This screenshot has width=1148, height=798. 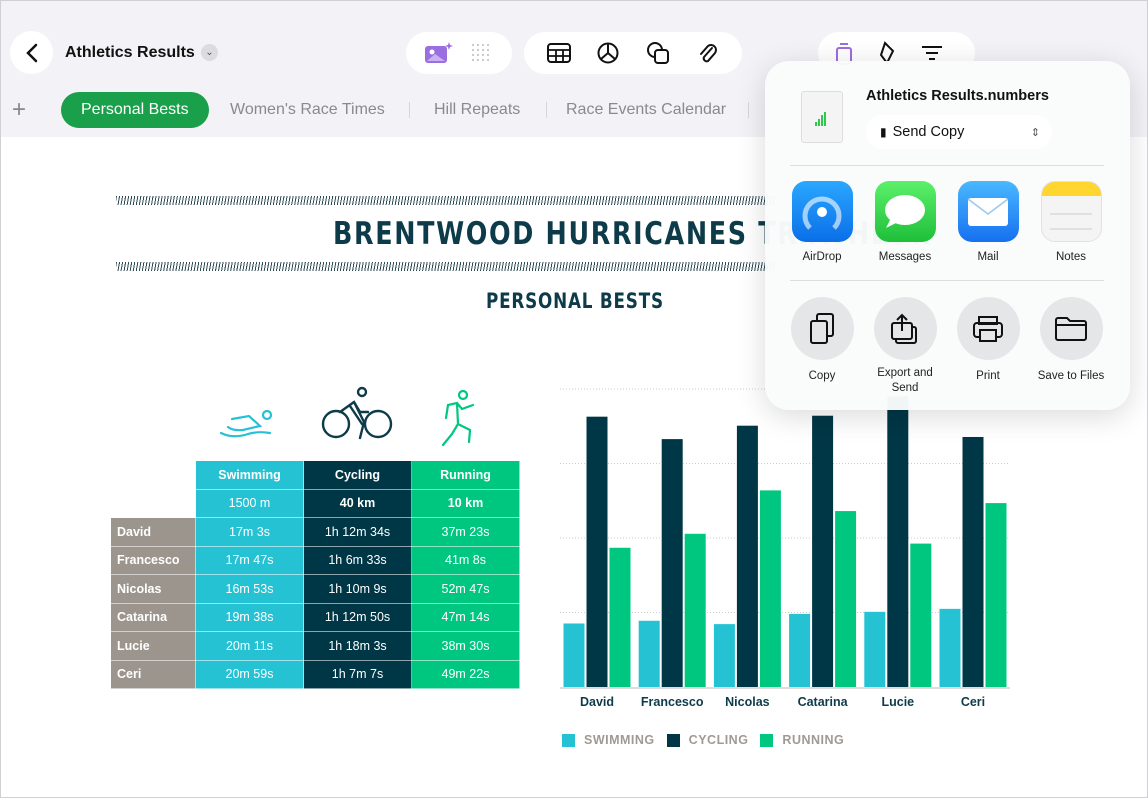 I want to click on back-button, so click(x=31, y=52).